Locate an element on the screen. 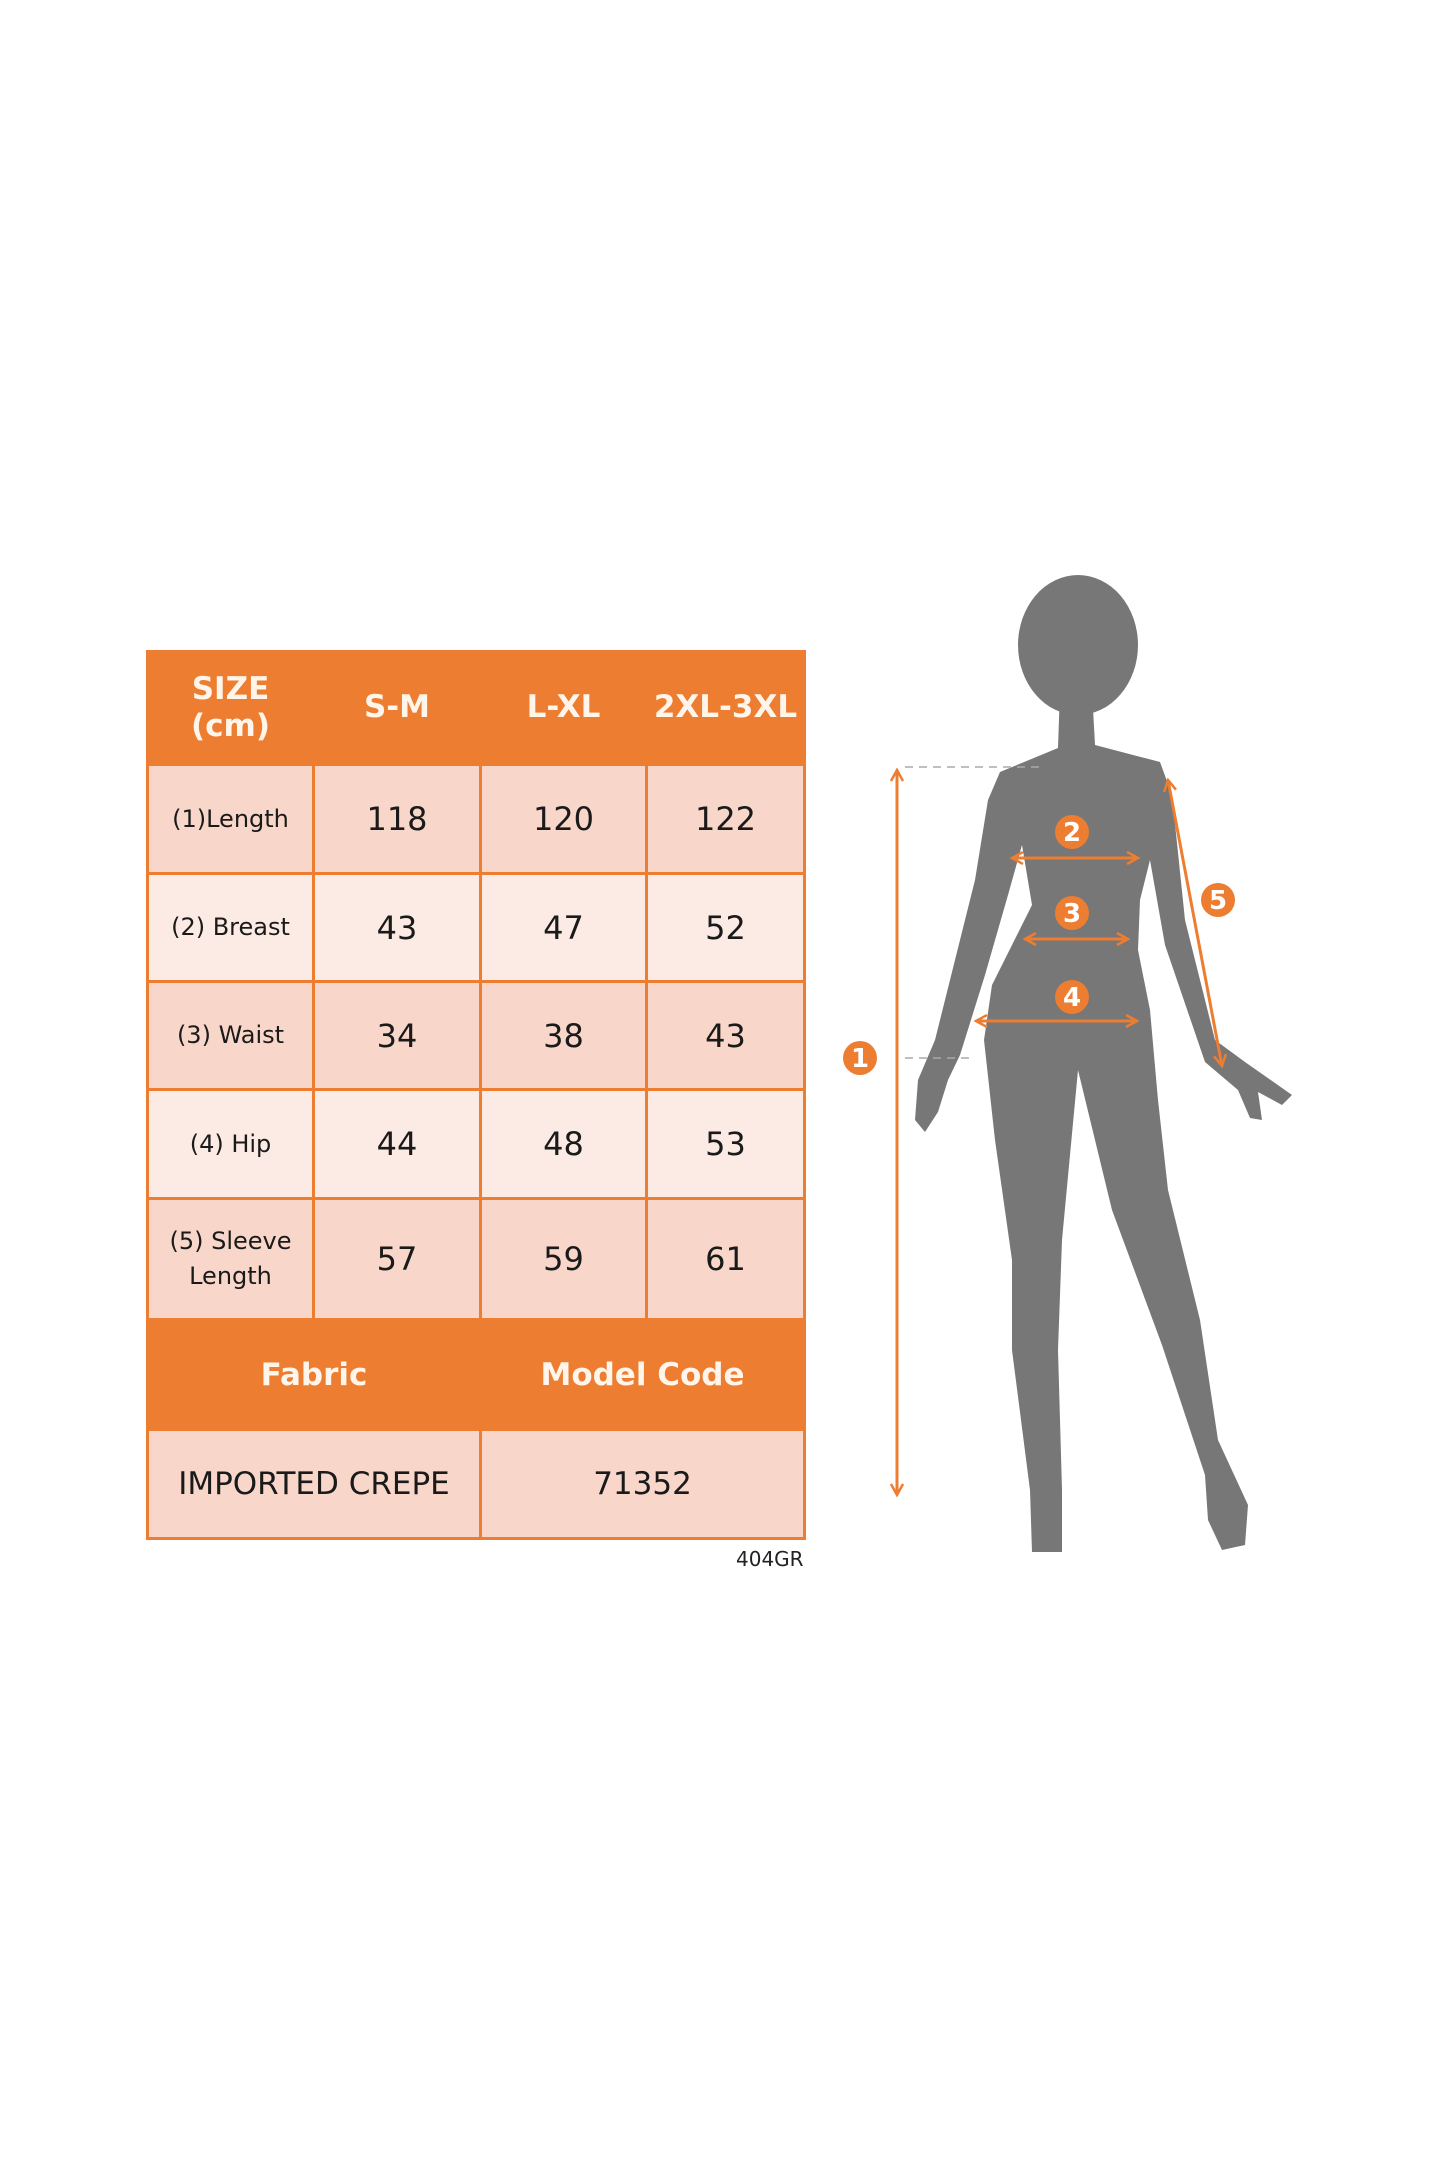 The height and width of the screenshot is (2160, 1440). marker-3: 3 is located at coordinates (1072, 913).